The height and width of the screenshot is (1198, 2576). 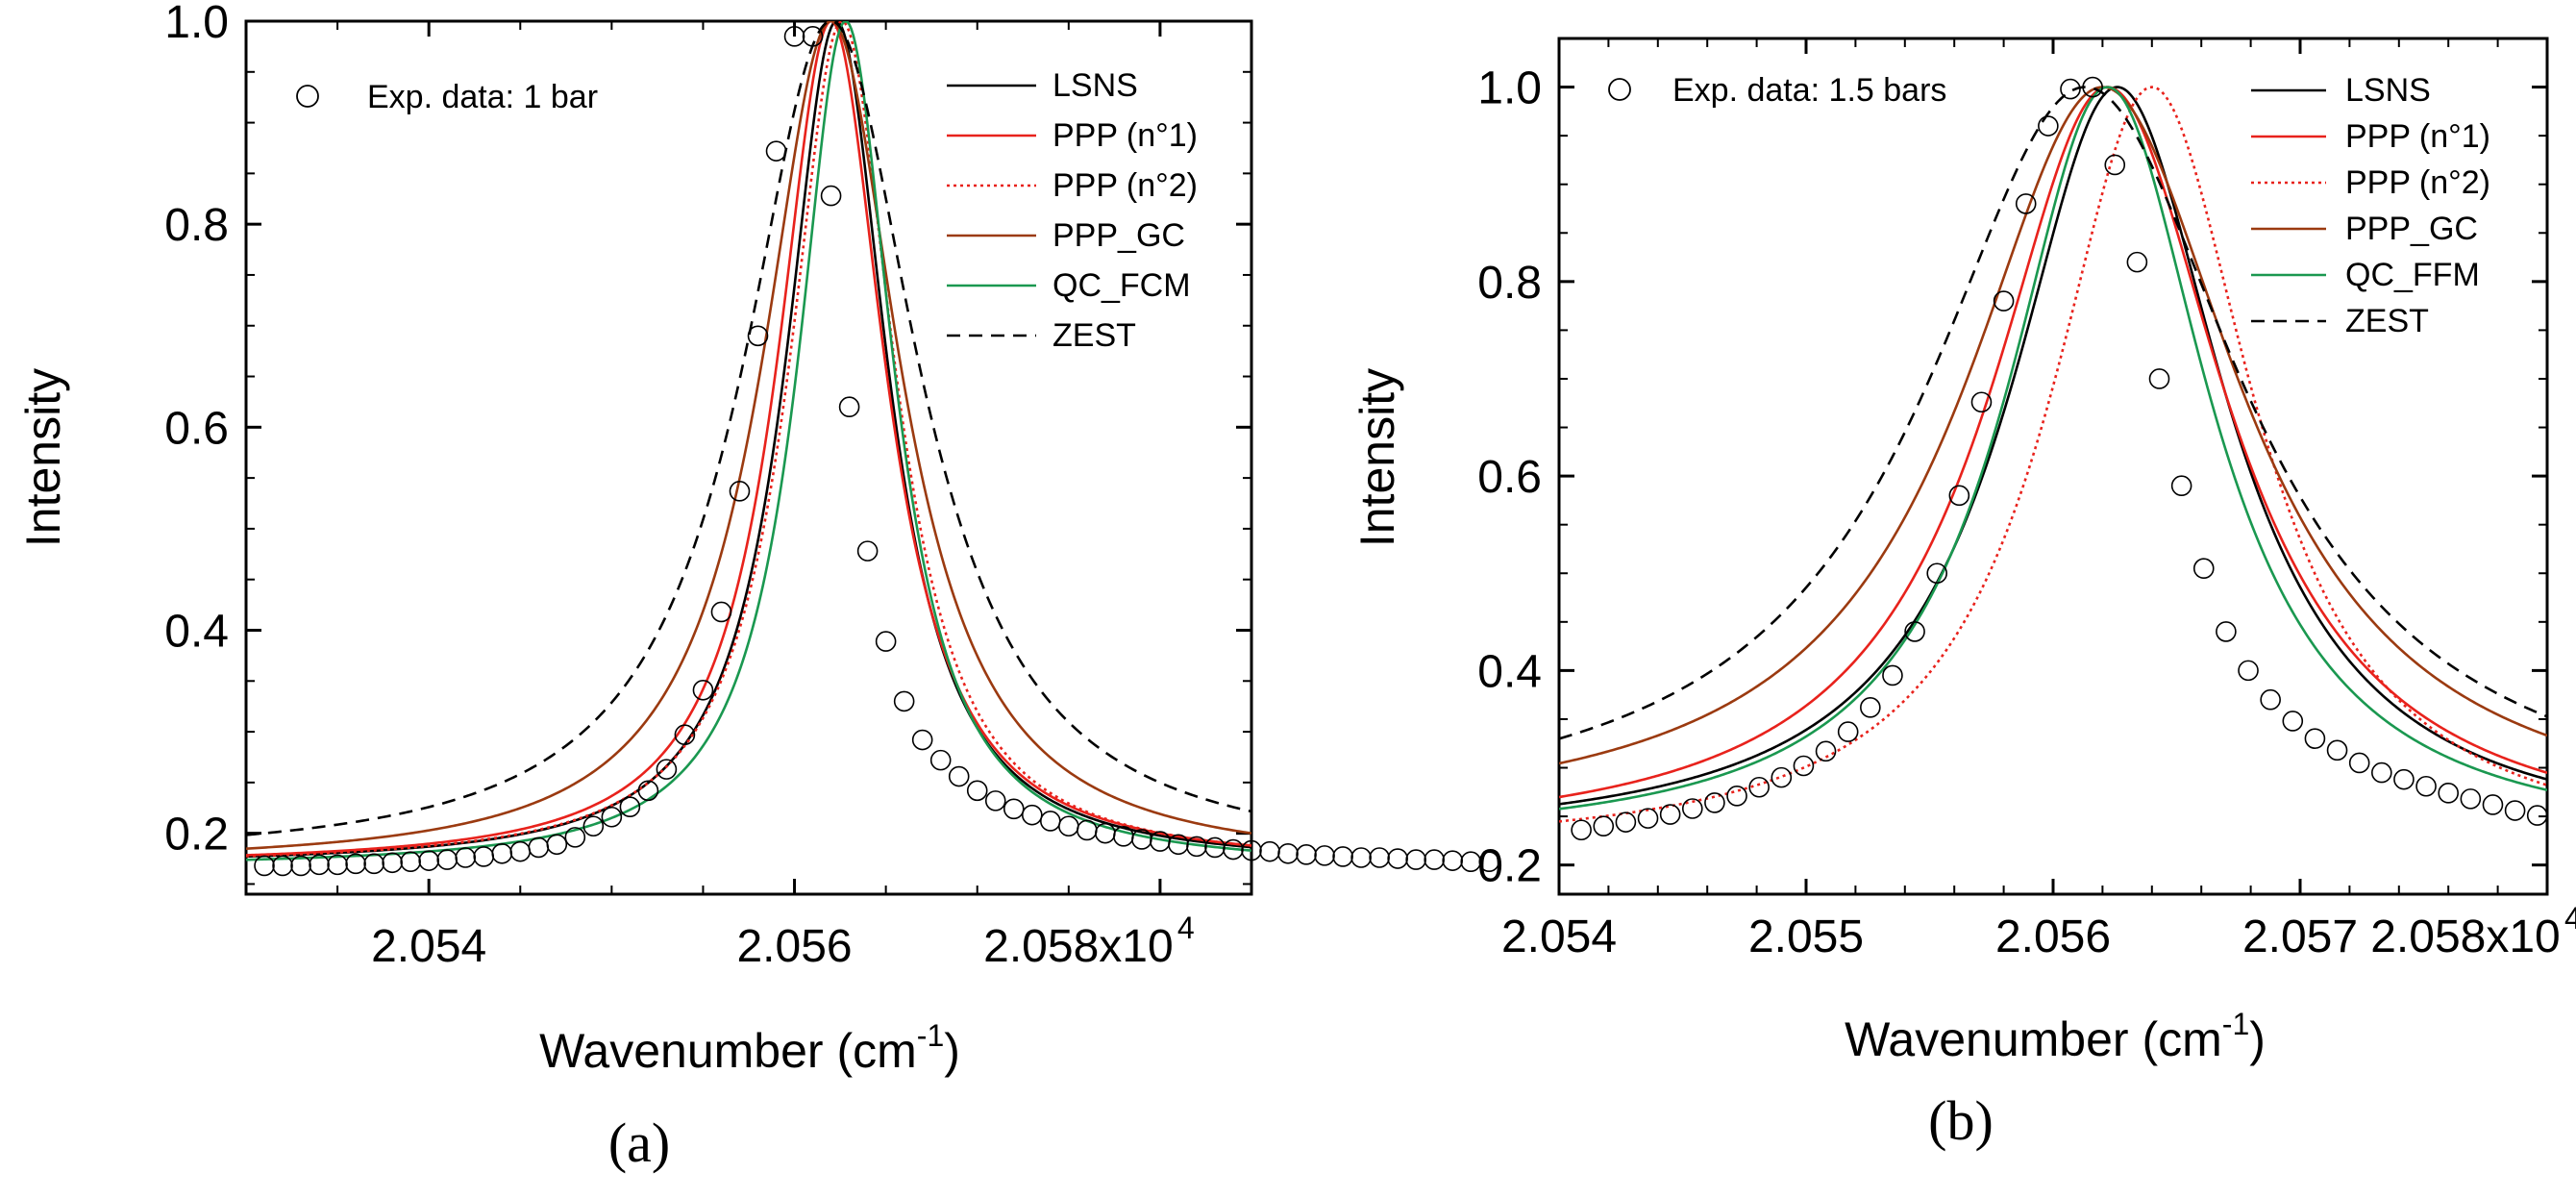 What do you see at coordinates (2411, 229) in the screenshot?
I see `legend-label: PPP_GC` at bounding box center [2411, 229].